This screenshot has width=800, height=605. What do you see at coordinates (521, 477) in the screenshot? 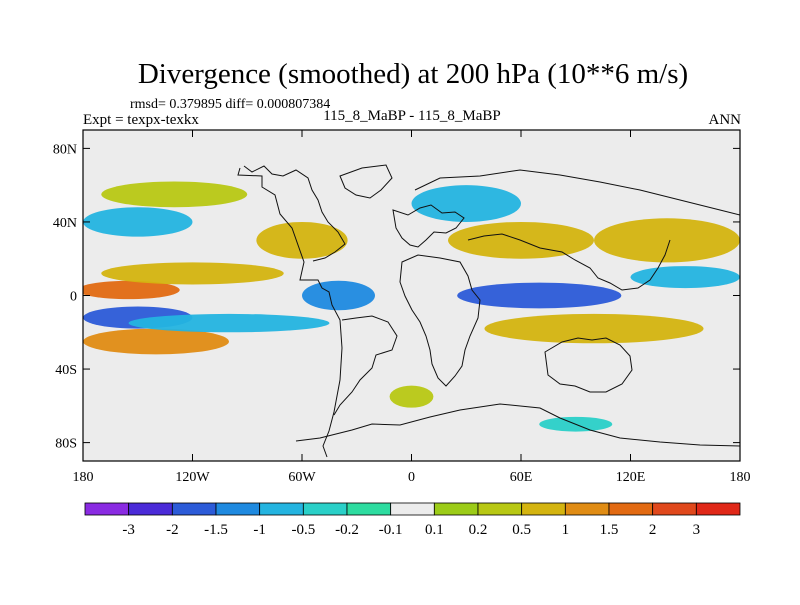
I see `x-tick-label: 60E` at bounding box center [521, 477].